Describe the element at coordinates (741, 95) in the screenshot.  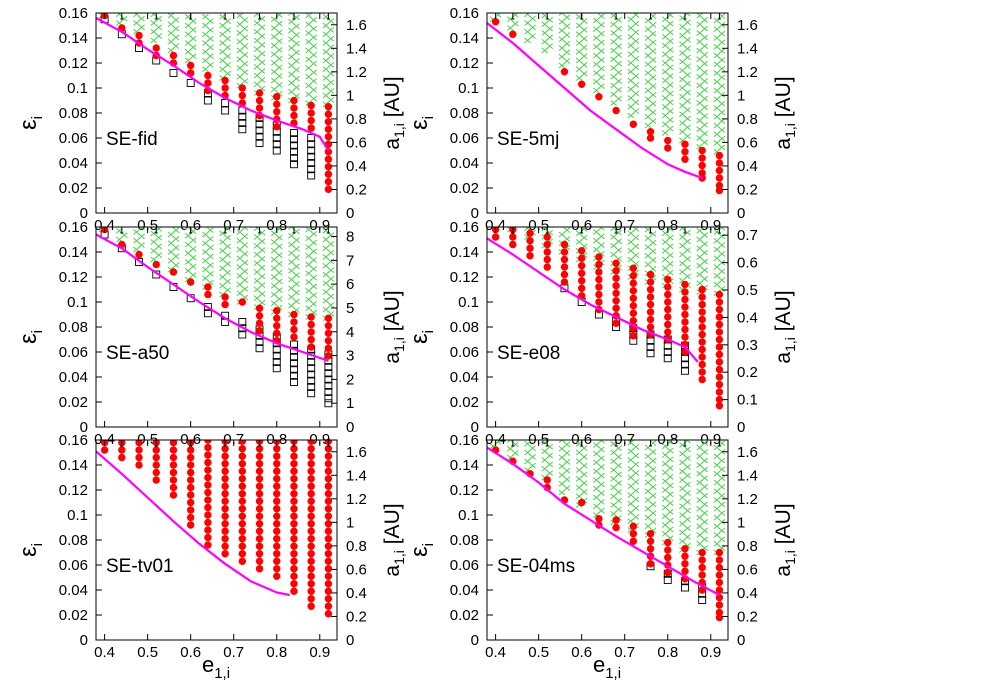
I see `right-y-tick-label: 1` at that location.